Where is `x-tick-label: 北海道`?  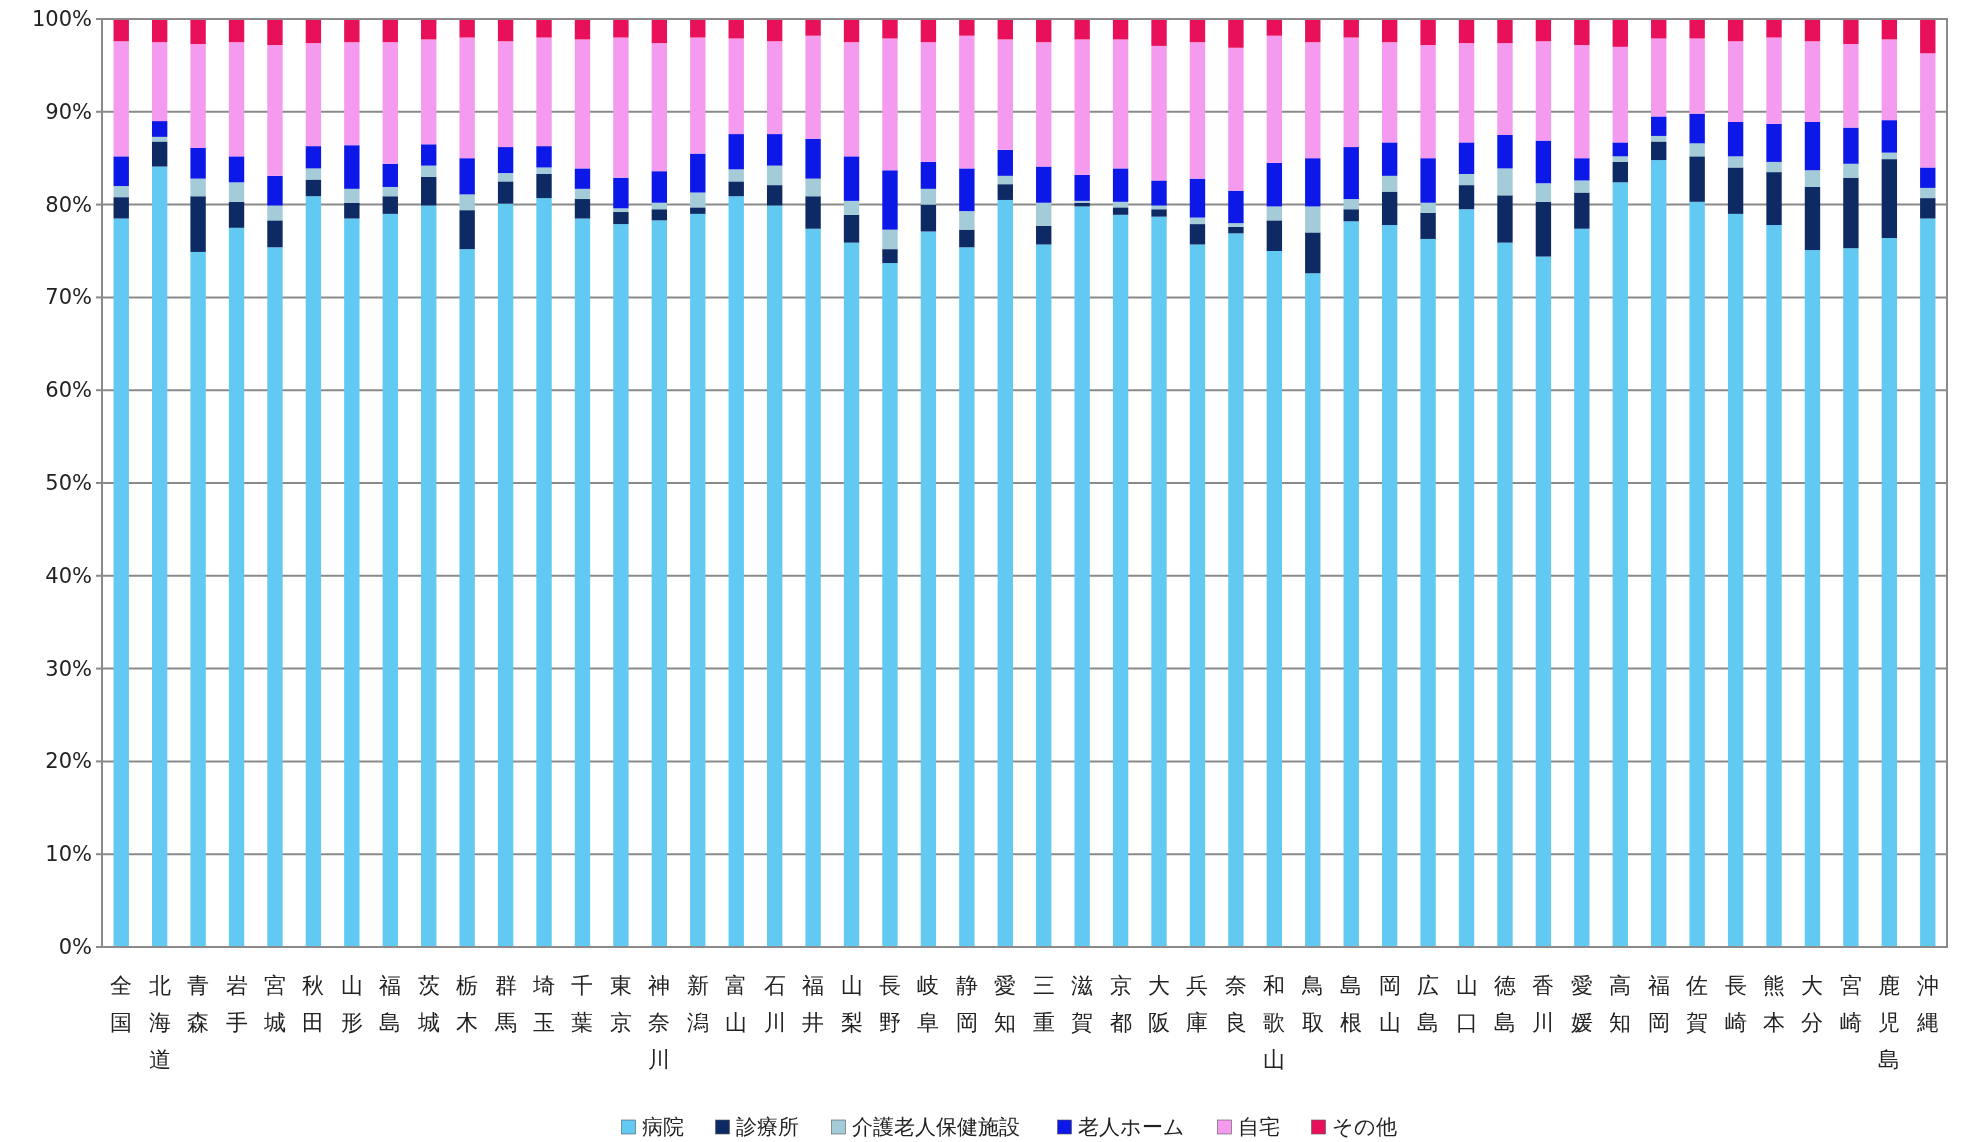 x-tick-label: 北海道 is located at coordinates (159, 1022).